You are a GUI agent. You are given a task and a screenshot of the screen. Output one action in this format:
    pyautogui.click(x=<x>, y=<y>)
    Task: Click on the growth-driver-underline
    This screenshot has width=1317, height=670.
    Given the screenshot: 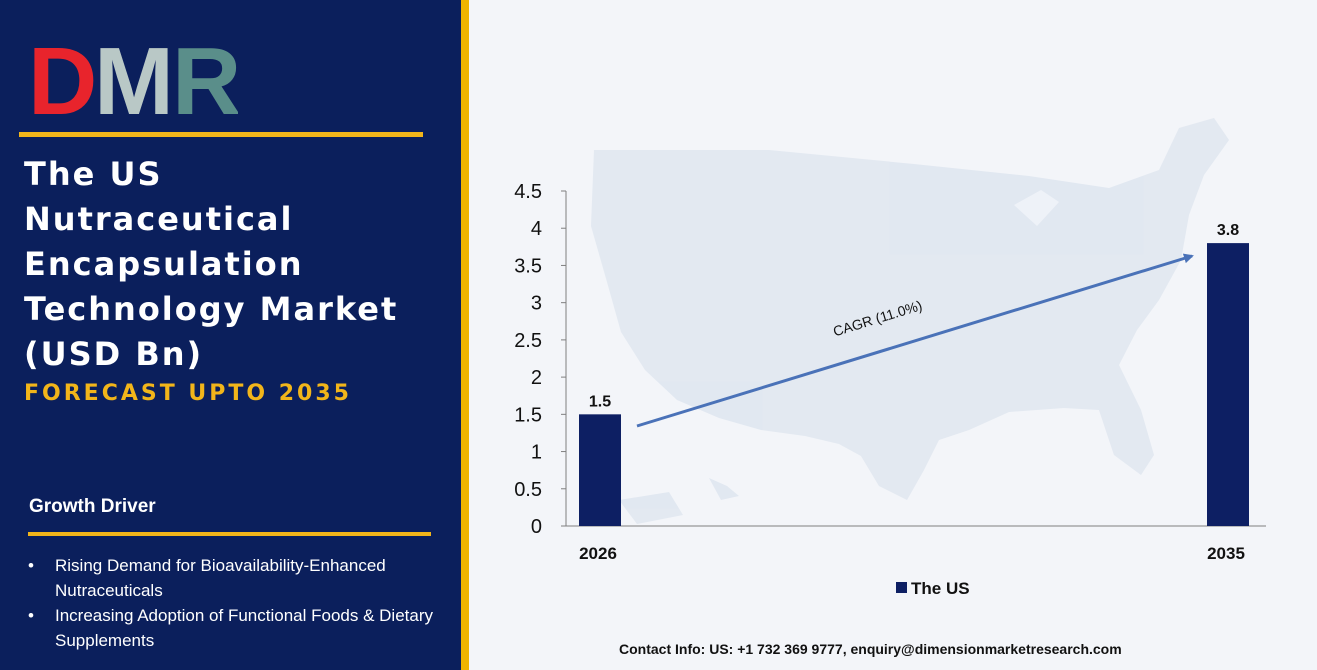 What is the action you would take?
    pyautogui.click(x=229, y=534)
    